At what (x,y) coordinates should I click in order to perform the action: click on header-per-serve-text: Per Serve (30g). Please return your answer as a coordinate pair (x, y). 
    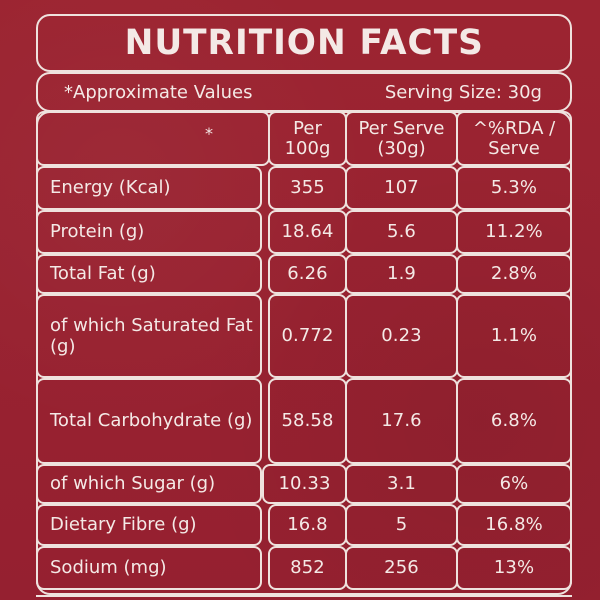
    Looking at the image, I should click on (401, 138).